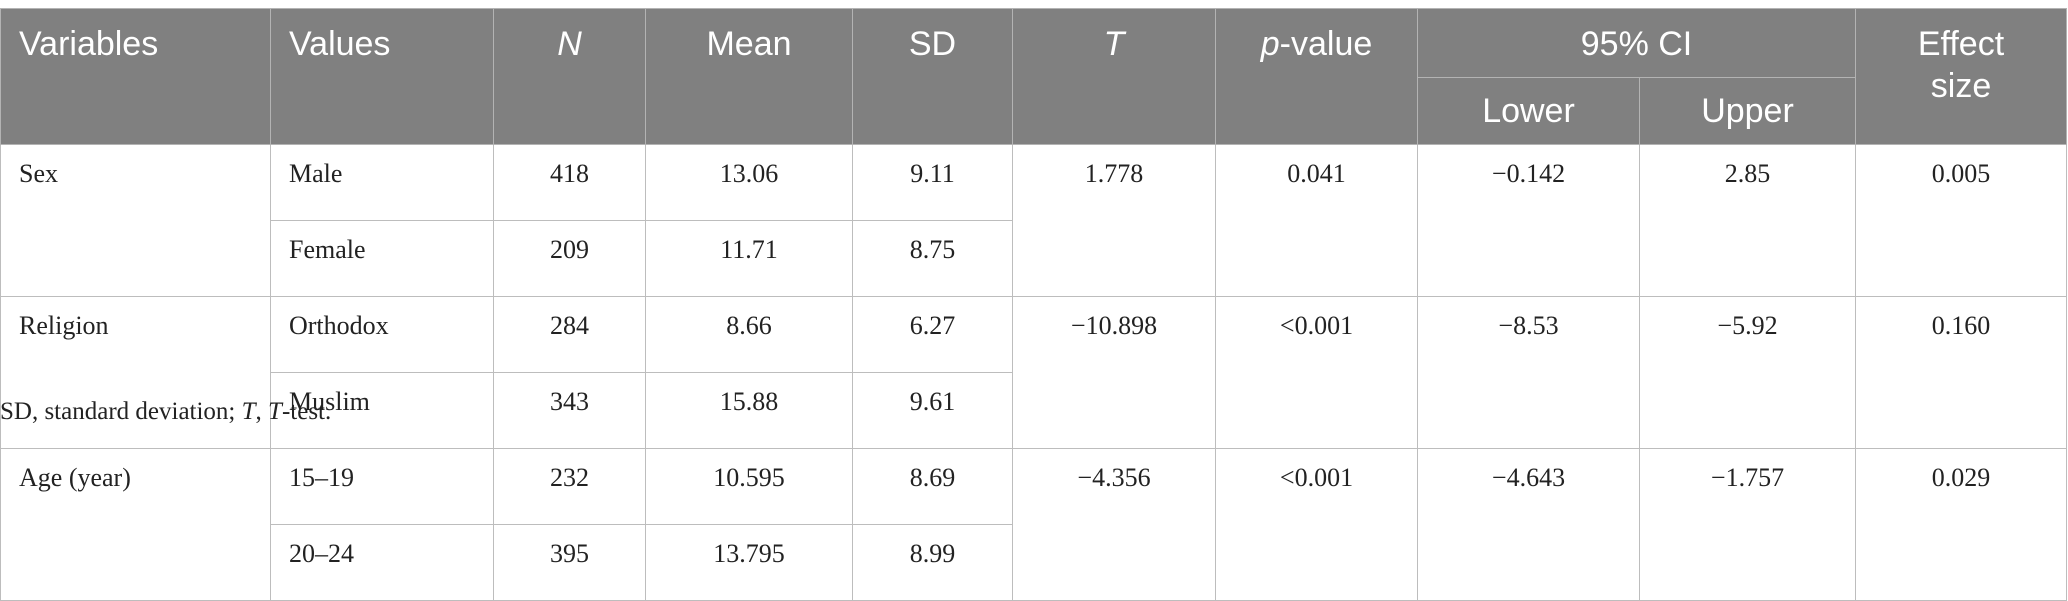 The image size is (2068, 601). Describe the element at coordinates (1747, 524) in the screenshot. I see `ci-upper-cell: −1.757` at that location.